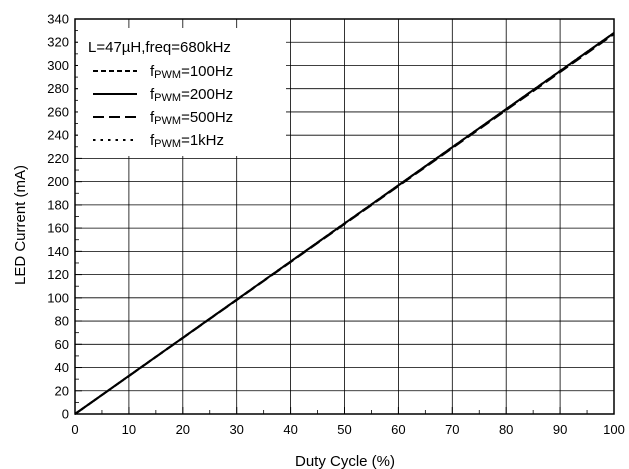 The height and width of the screenshot is (469, 629). What do you see at coordinates (129, 429) in the screenshot?
I see `x-tick-label: 10` at bounding box center [129, 429].